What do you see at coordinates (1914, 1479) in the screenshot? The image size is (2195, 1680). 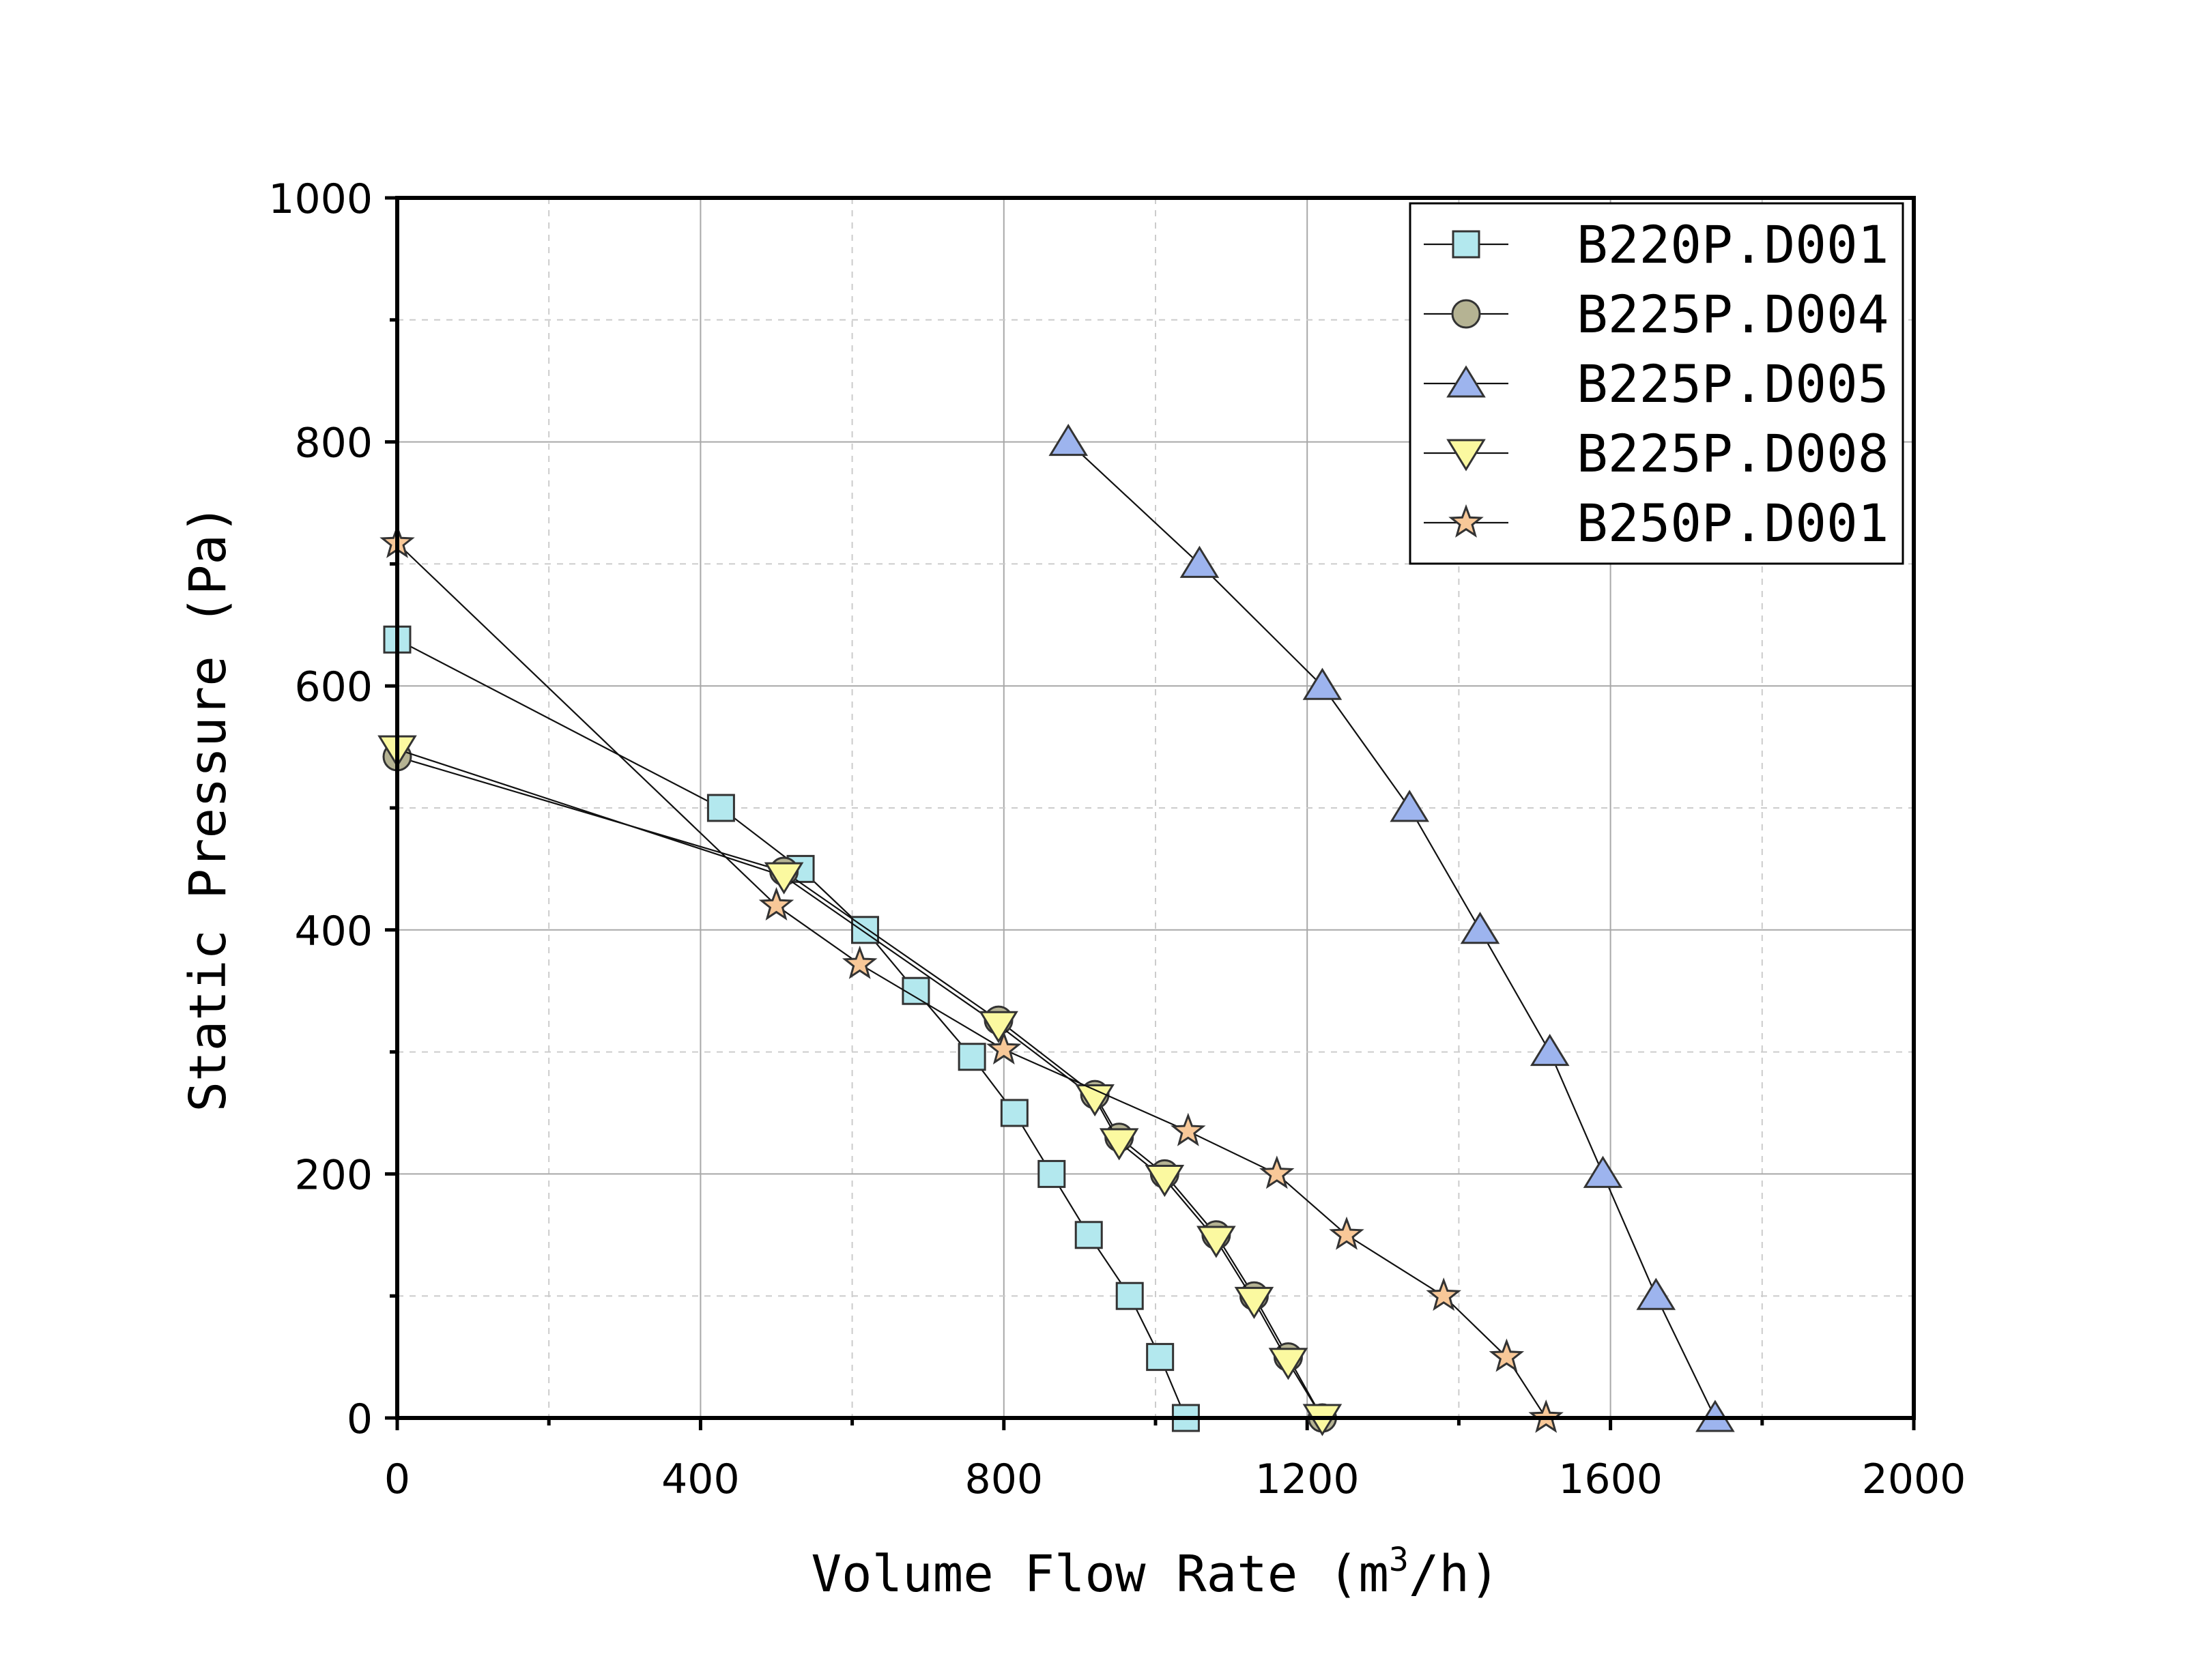 I see `x-tick-label: 2000` at bounding box center [1914, 1479].